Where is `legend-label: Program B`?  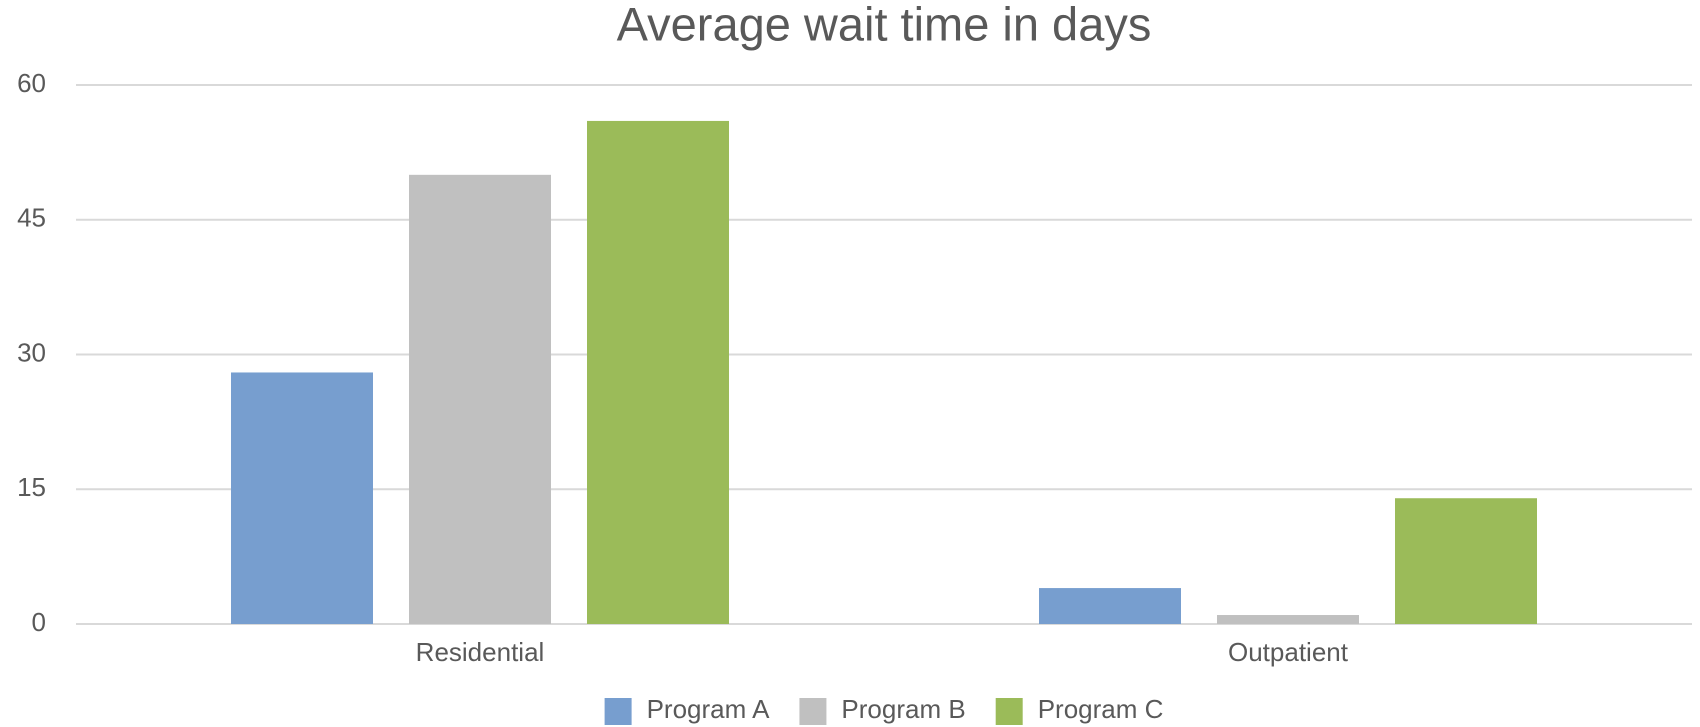
legend-label: Program B is located at coordinates (903, 709).